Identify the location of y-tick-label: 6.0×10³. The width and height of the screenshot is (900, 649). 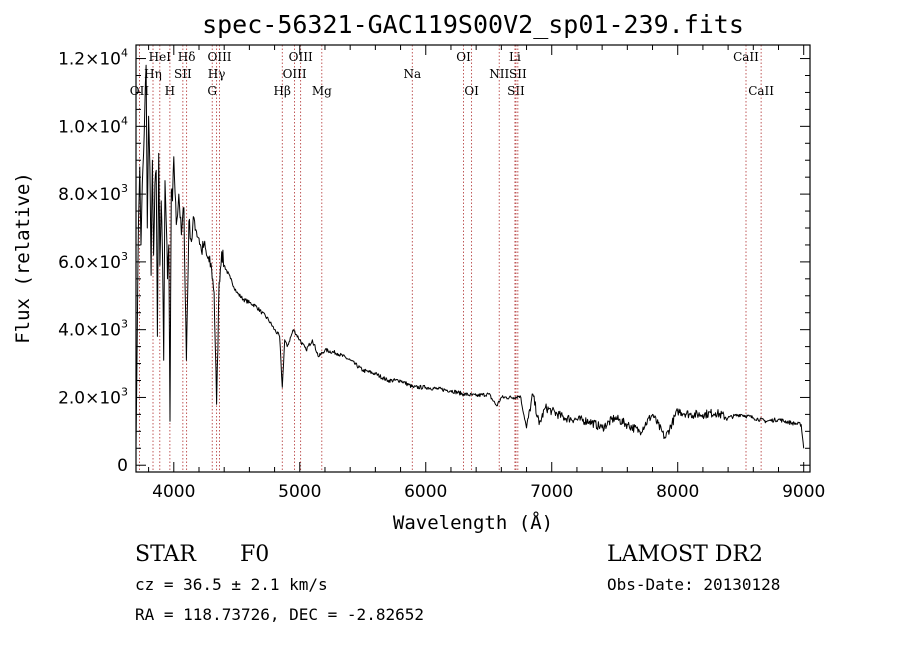
(93, 261).